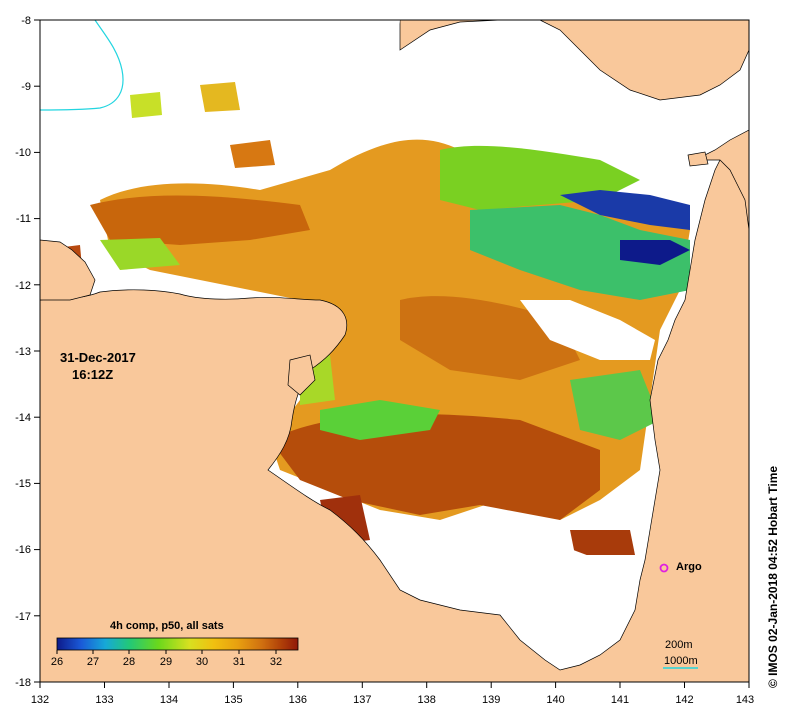 This screenshot has width=791, height=721. I want to click on land-cobourg, so click(68, 270).